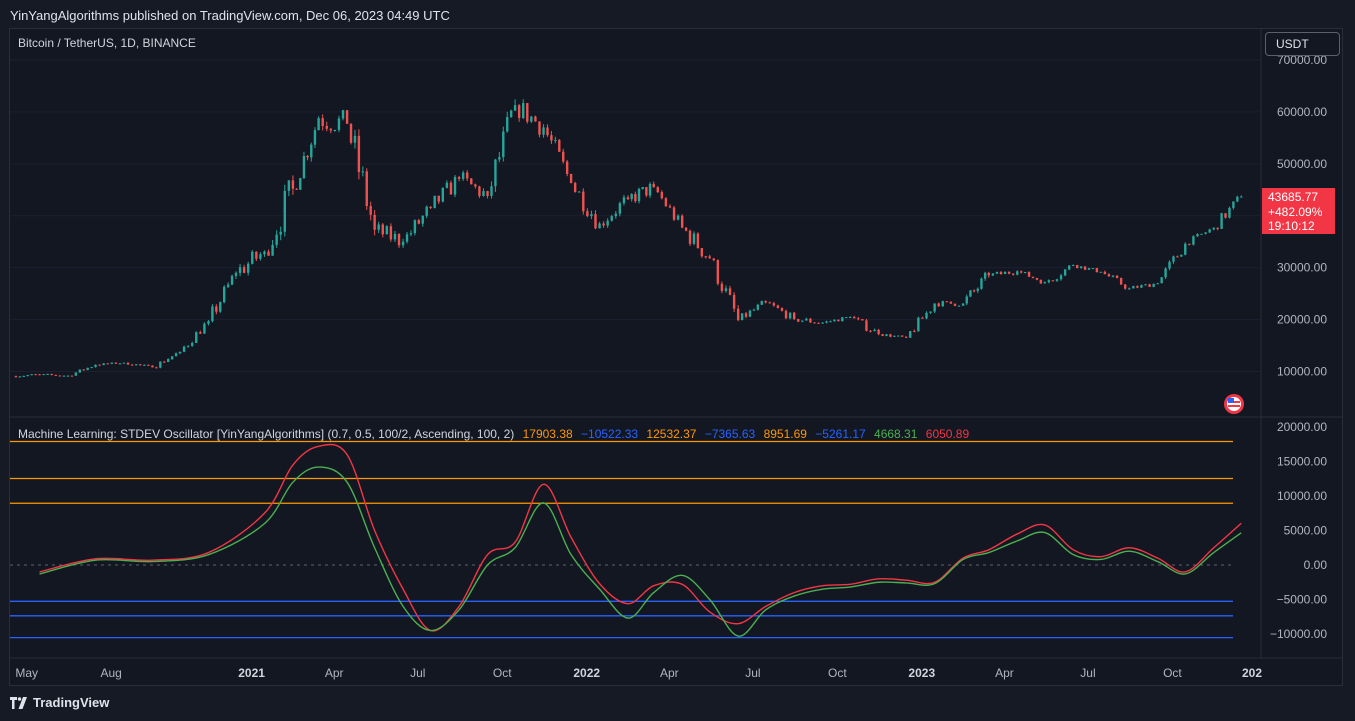 This screenshot has width=1355, height=721. I want to click on osc-value: −10522.33, so click(610, 434).